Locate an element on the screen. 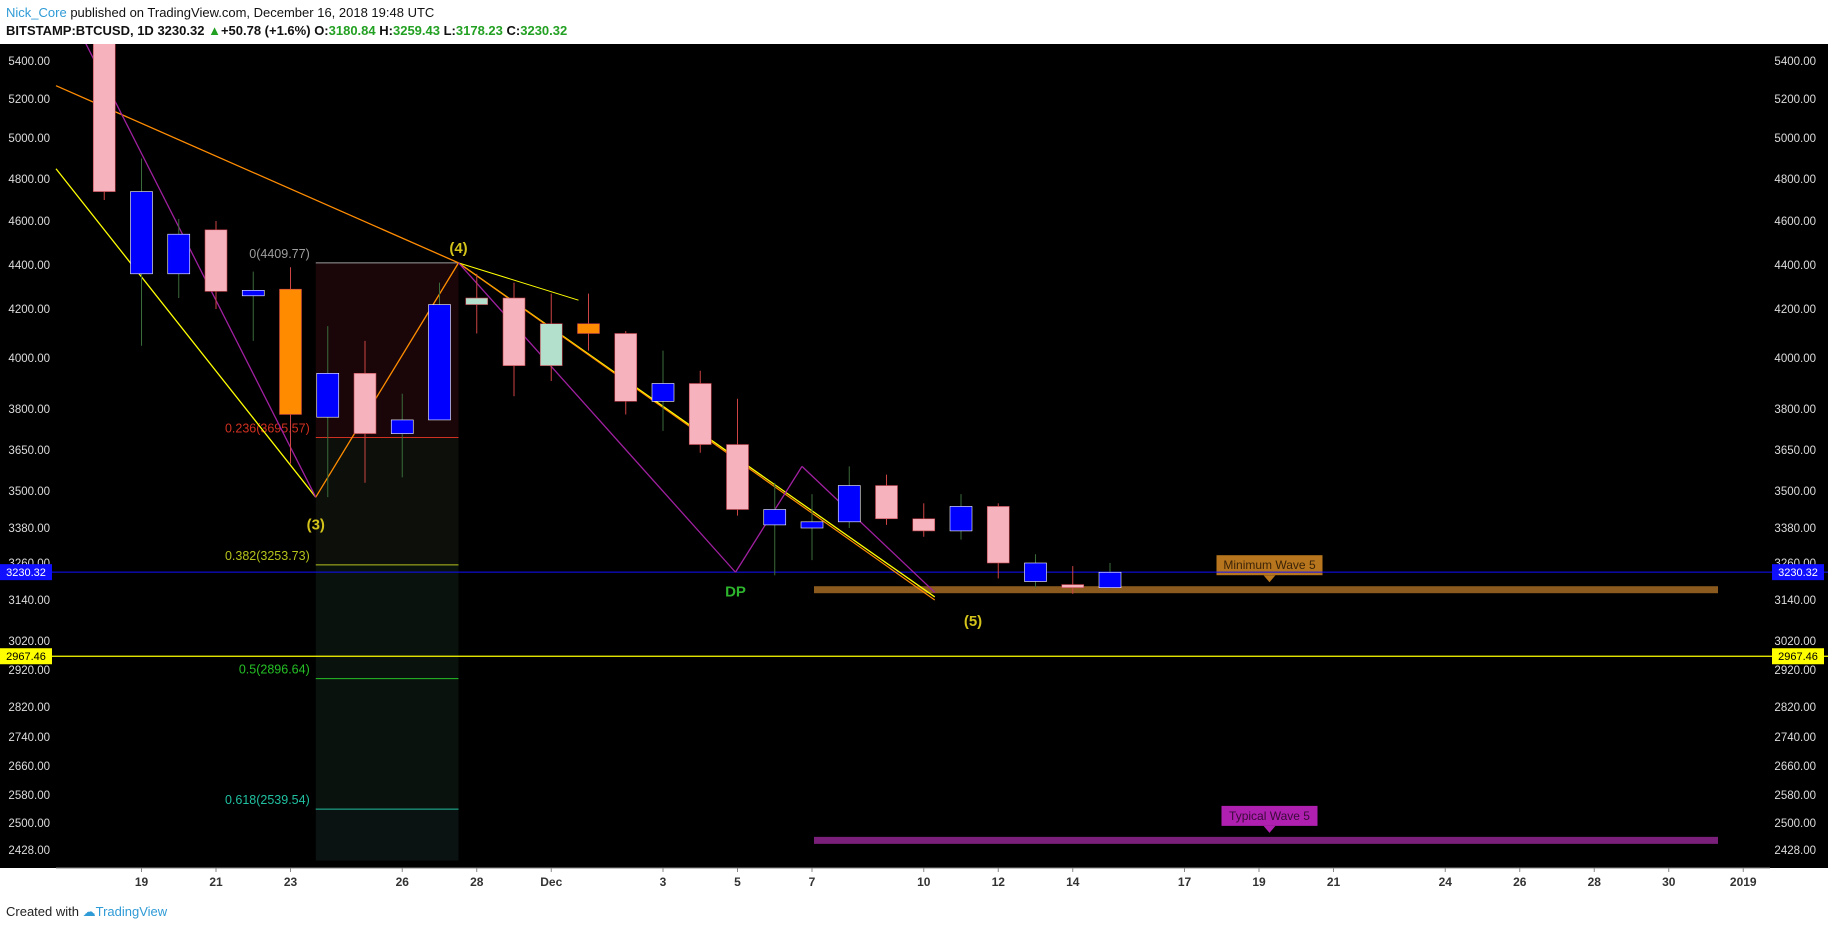 Image resolution: width=1828 pixels, height=930 pixels. y-tick-label-right: 3800.00 is located at coordinates (1795, 410).